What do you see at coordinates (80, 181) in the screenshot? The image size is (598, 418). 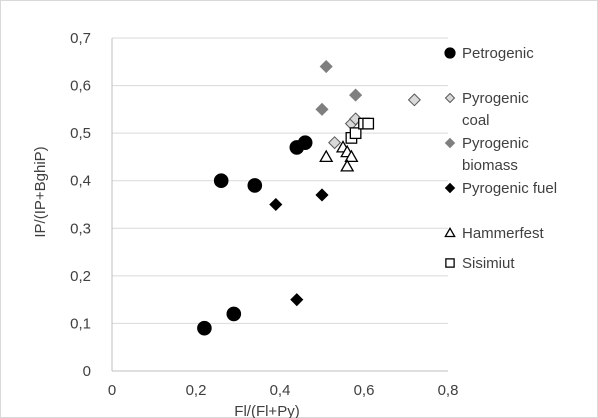 I see `y-tick-label: 0,4` at bounding box center [80, 181].